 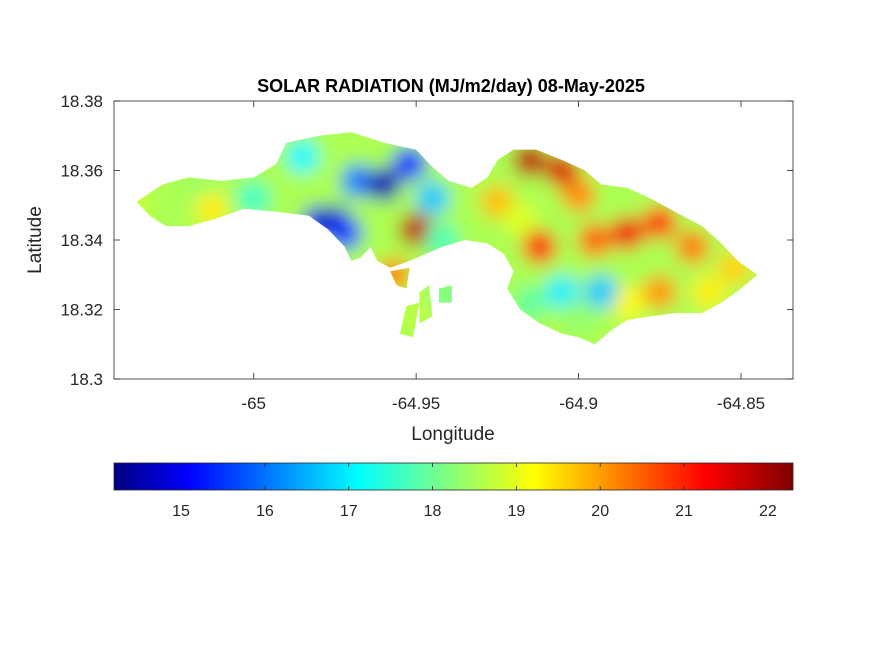 What do you see at coordinates (684, 511) in the screenshot?
I see `colorbar-tick-label: 21` at bounding box center [684, 511].